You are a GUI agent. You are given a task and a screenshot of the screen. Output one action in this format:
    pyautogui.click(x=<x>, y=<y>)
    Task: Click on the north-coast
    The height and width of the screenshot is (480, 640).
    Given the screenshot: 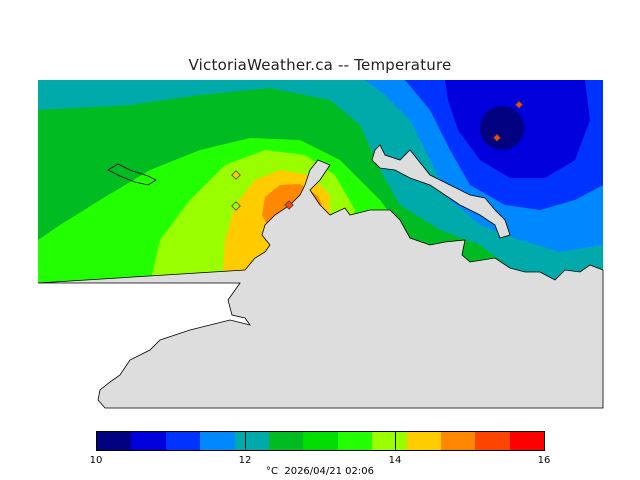 What is the action you would take?
    pyautogui.click(x=441, y=191)
    